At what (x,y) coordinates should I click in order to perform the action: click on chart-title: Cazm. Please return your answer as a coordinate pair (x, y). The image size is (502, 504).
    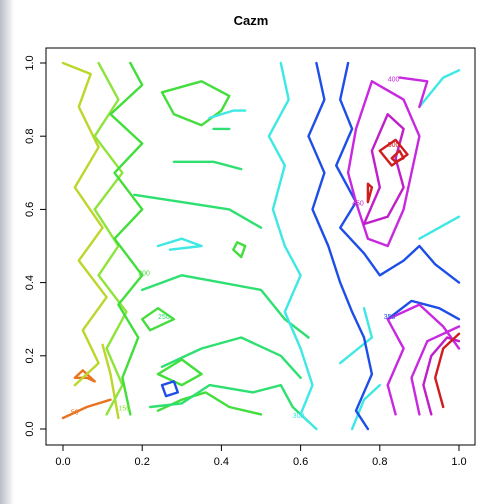
    Looking at the image, I should click on (251, 20).